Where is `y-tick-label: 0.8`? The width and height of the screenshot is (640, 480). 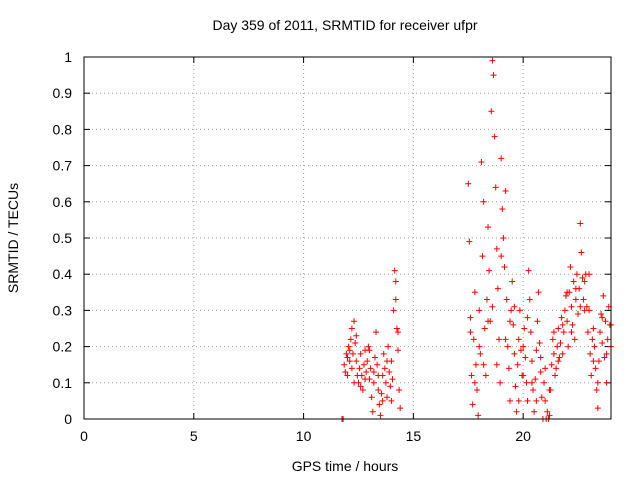
y-tick-label: 0.8 is located at coordinates (63, 129).